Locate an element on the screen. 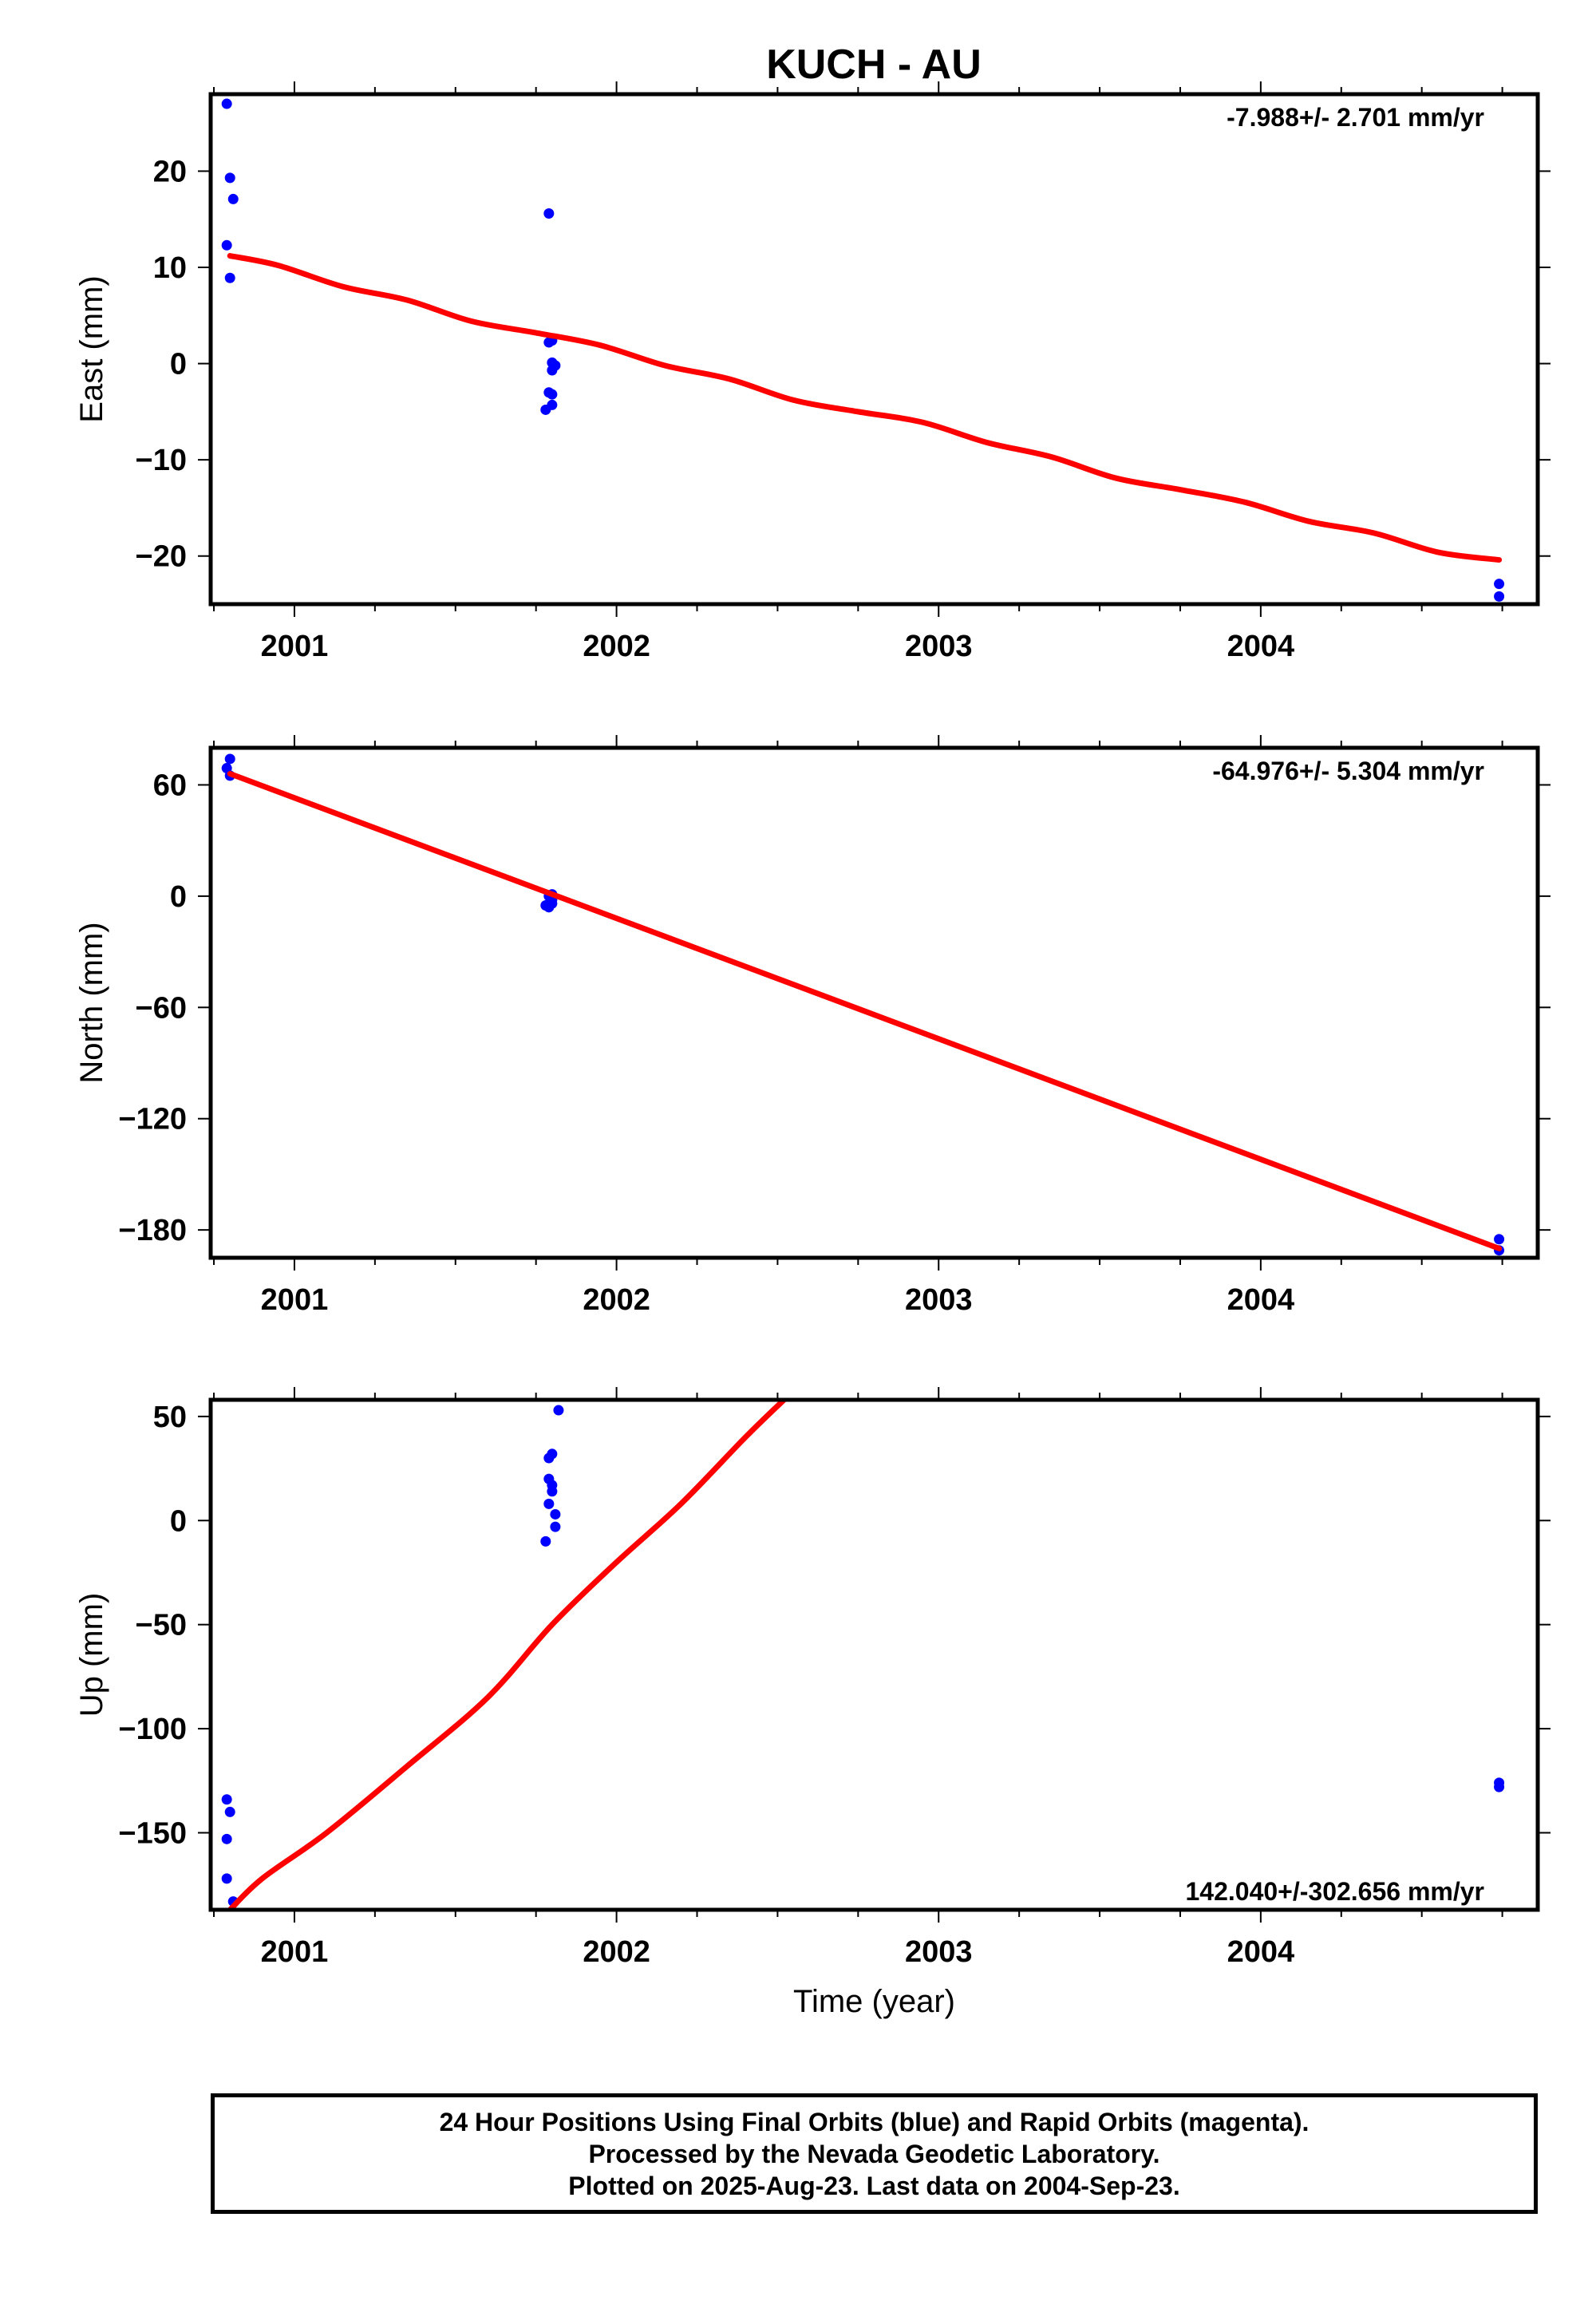 The image size is (1596, 2316). up-trend-line is located at coordinates (507, 1655).